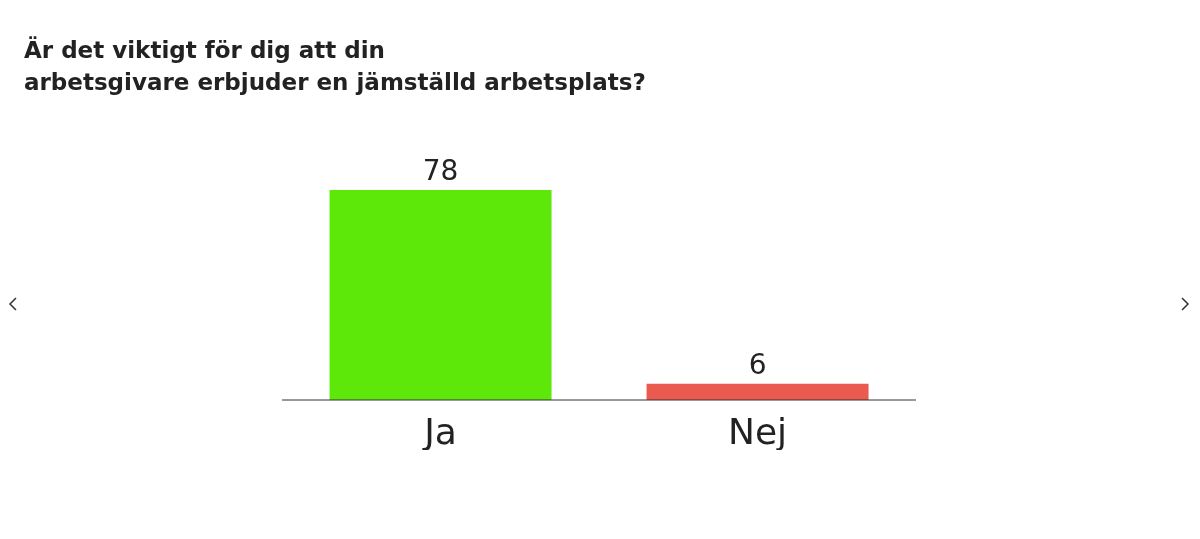  What do you see at coordinates (440, 170) in the screenshot?
I see `data-label: 78` at bounding box center [440, 170].